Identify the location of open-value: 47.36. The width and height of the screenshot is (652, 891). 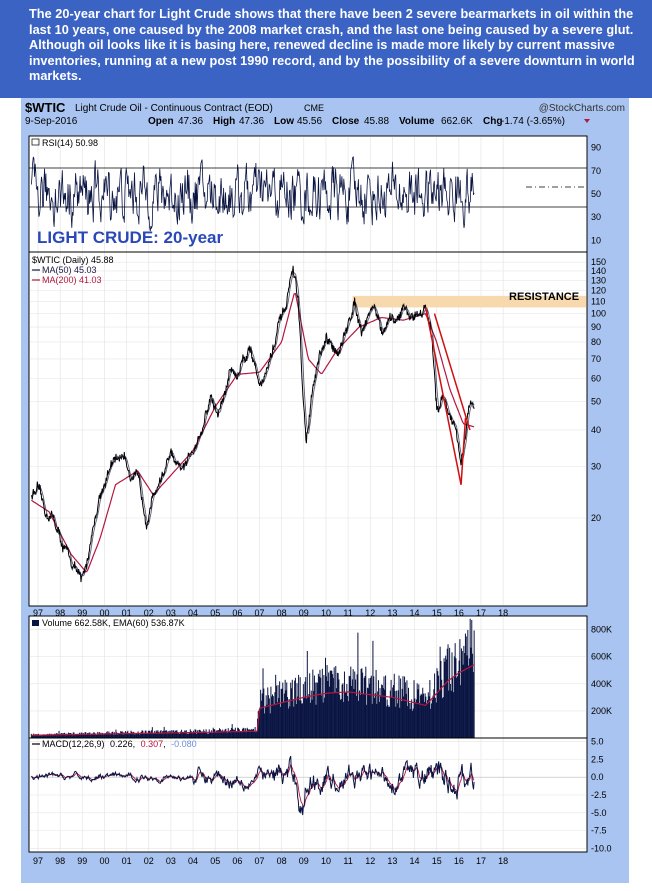
(190, 121).